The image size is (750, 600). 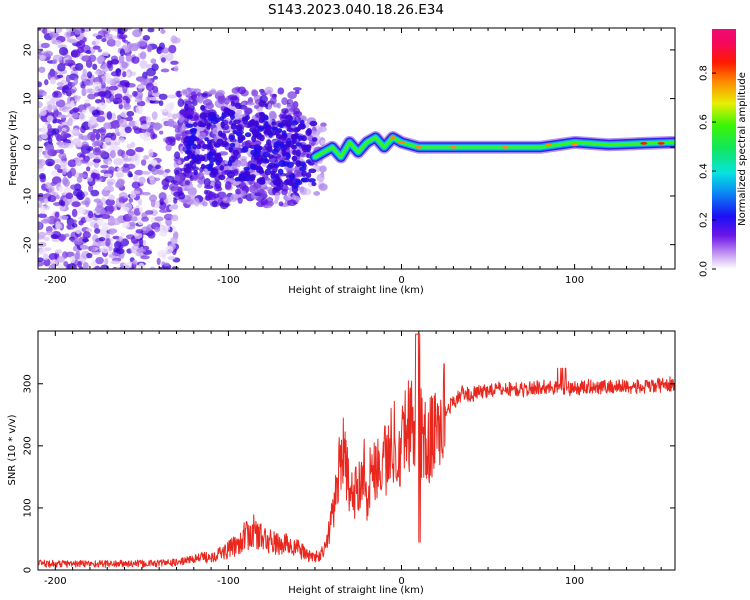 What do you see at coordinates (505, 147) in the screenshot?
I see `ridge-peak` at bounding box center [505, 147].